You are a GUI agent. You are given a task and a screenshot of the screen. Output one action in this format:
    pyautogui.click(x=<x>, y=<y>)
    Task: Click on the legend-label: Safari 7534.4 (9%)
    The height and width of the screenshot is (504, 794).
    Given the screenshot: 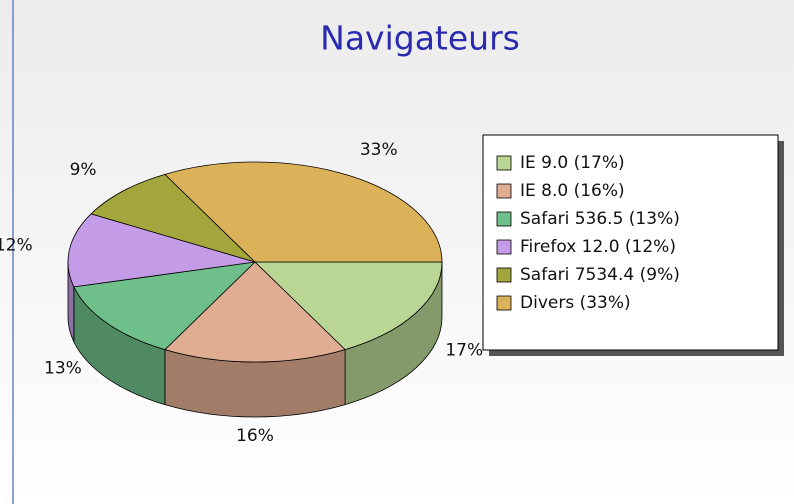 What is the action you would take?
    pyautogui.click(x=600, y=275)
    